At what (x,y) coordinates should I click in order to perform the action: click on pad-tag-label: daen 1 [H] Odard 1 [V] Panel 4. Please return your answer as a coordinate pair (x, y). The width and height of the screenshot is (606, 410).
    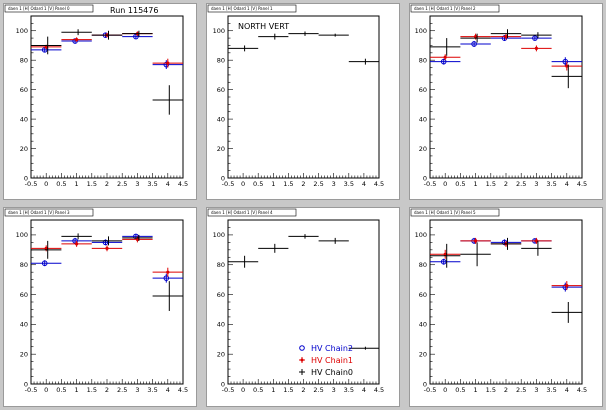
    Looking at the image, I should click on (242, 212).